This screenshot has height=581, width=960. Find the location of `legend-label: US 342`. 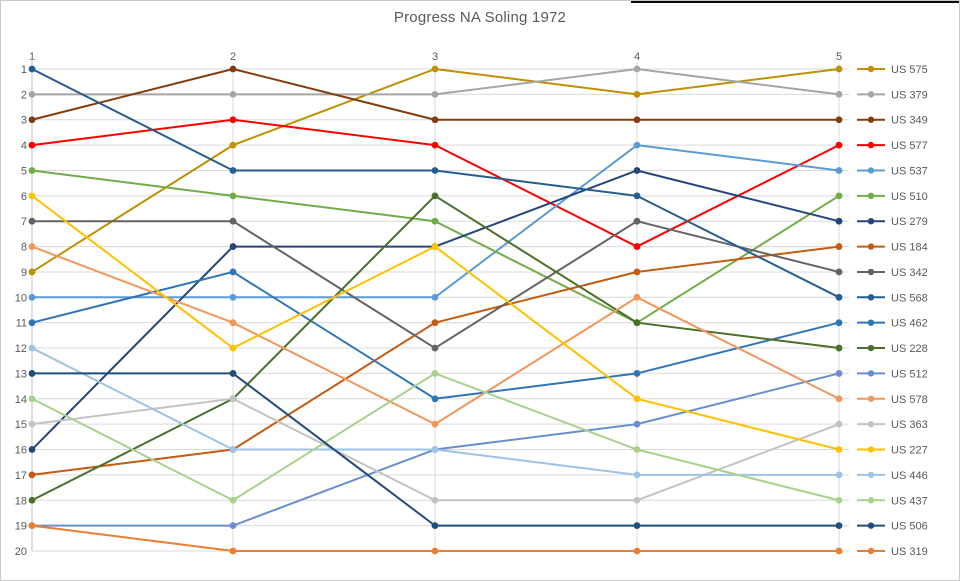

legend-label: US 342 is located at coordinates (909, 273).